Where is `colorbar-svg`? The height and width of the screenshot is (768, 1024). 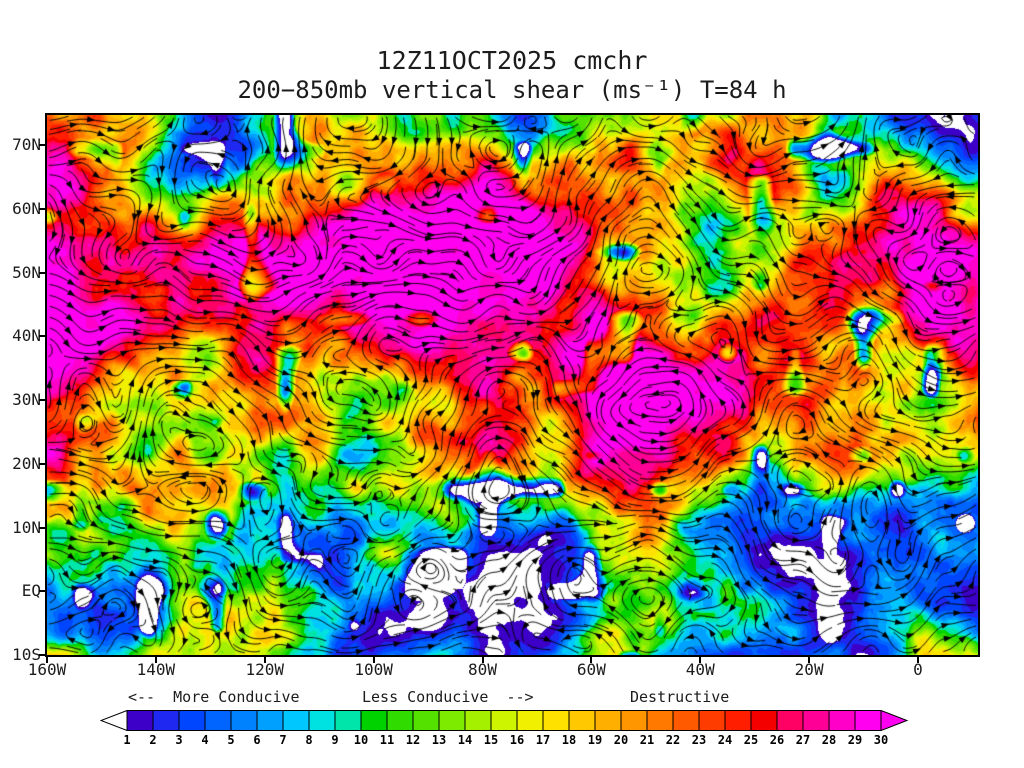
colorbar-svg is located at coordinates (504, 720).